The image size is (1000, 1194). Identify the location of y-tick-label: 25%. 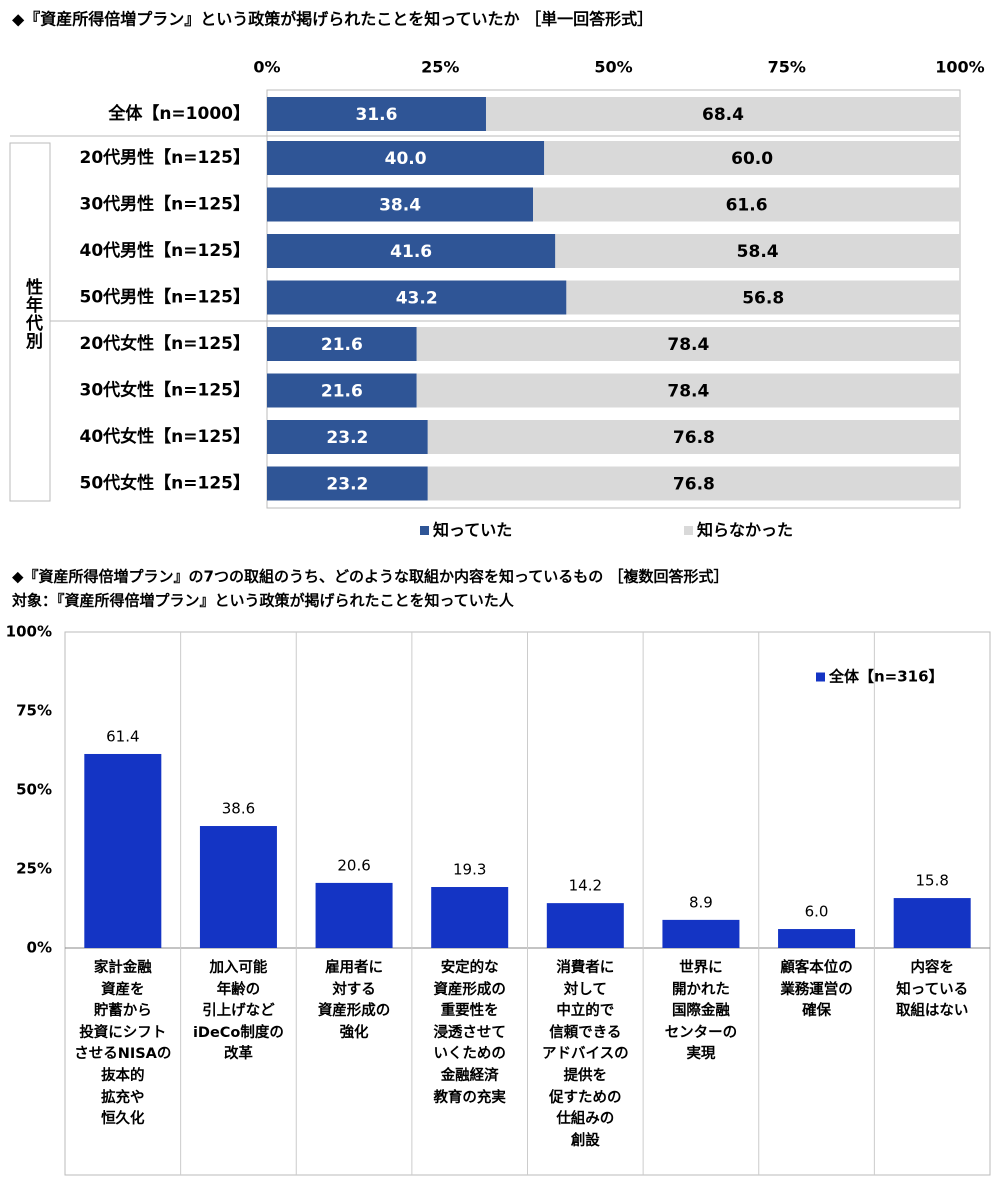
(34, 869).